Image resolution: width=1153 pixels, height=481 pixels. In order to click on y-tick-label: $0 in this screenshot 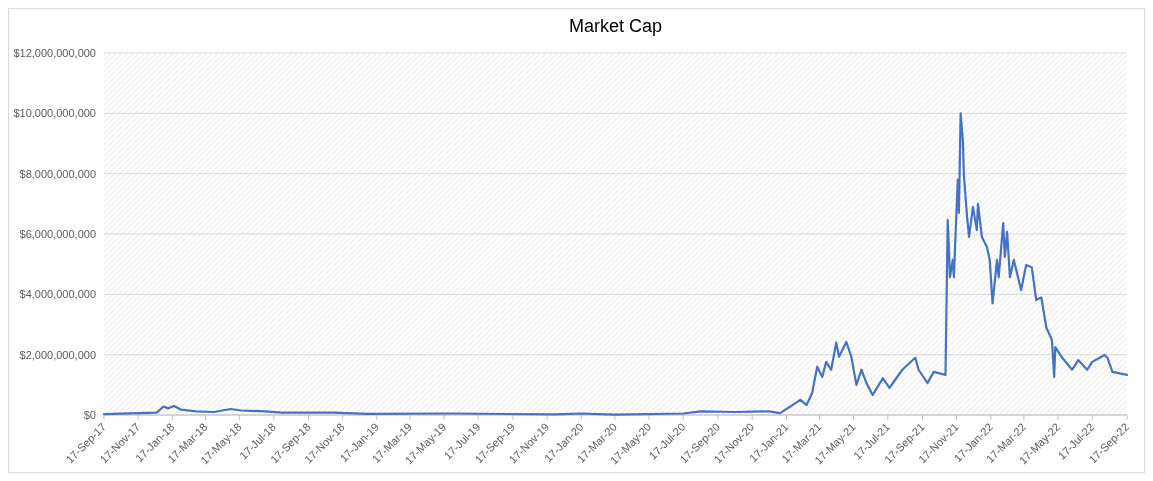, I will do `click(89, 414)`.